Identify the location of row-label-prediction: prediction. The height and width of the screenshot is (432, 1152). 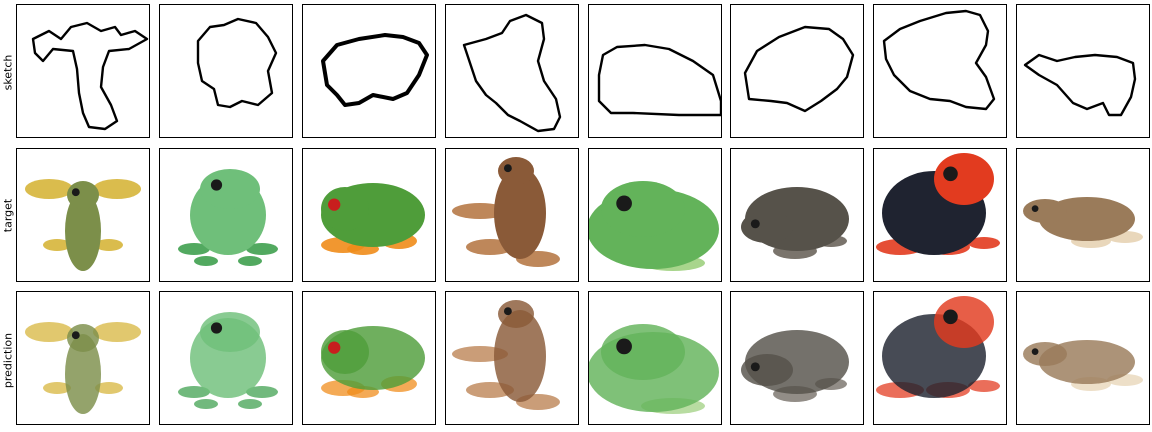
(8, 360).